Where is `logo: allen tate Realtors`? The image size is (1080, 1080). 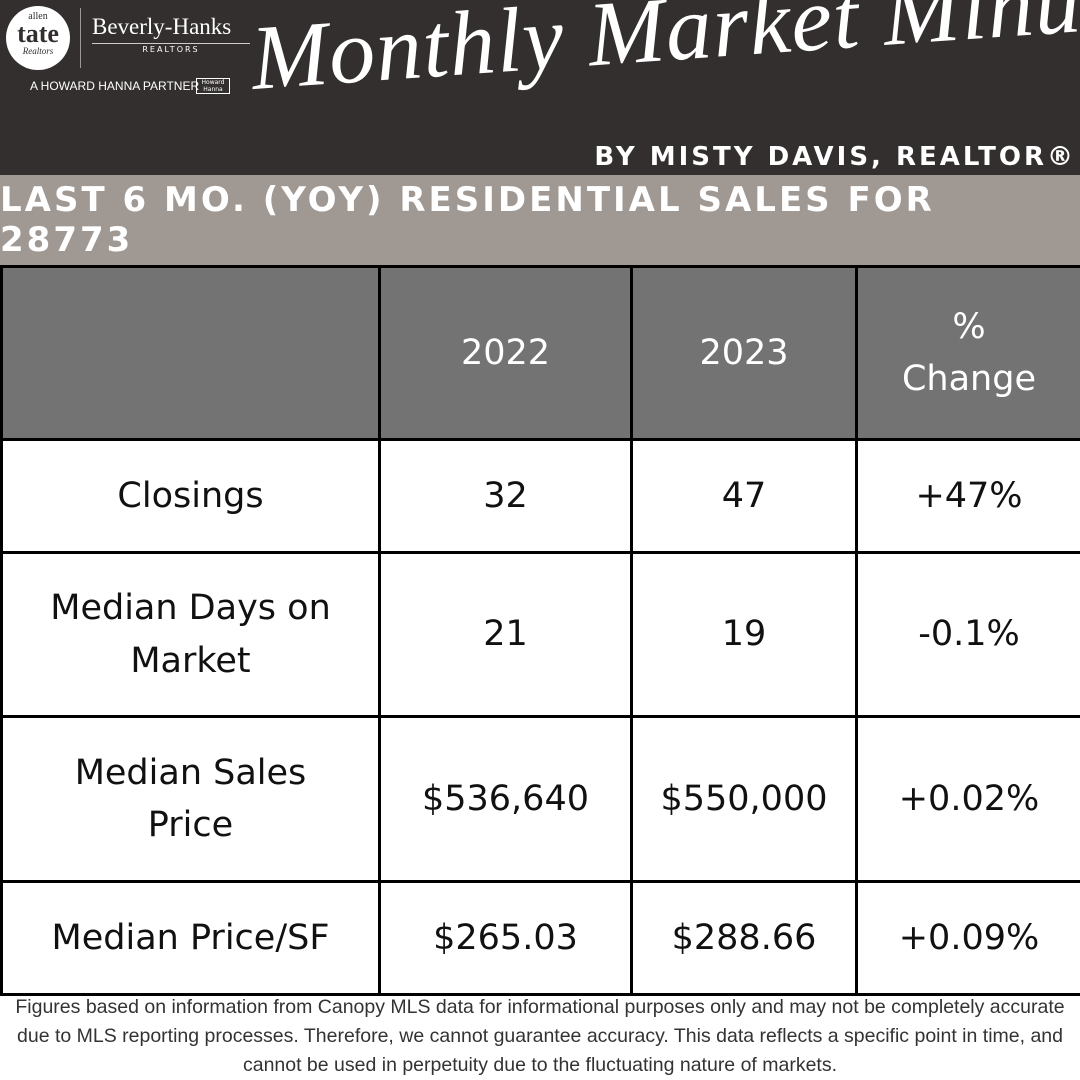
logo: allen tate Realtors is located at coordinates (38, 38).